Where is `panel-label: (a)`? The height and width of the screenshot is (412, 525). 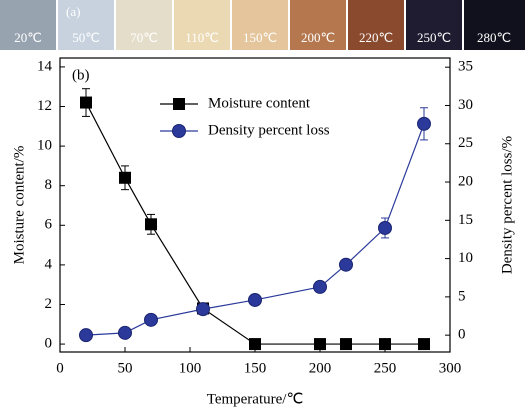 panel-label: (a) is located at coordinates (73, 11).